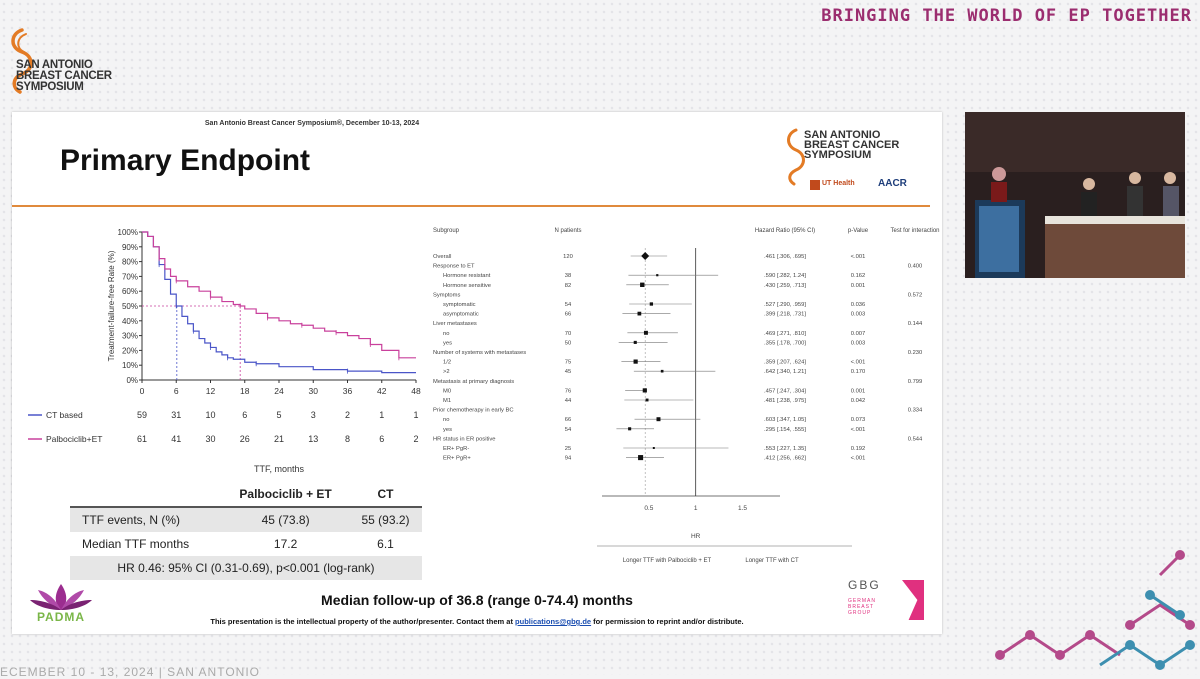  What do you see at coordinates (128, 232) in the screenshot?
I see `y-tick-label: 100%` at bounding box center [128, 232].